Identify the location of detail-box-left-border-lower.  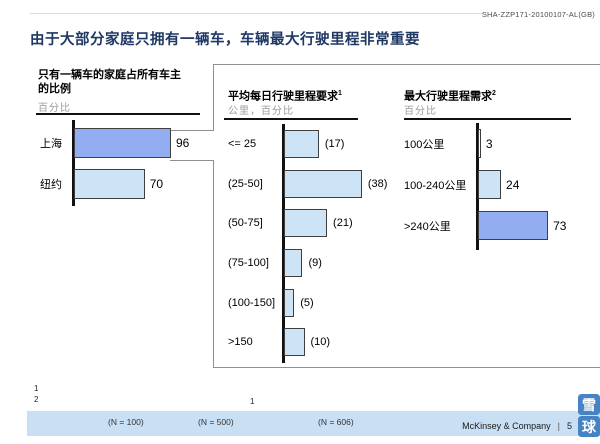
(213, 263).